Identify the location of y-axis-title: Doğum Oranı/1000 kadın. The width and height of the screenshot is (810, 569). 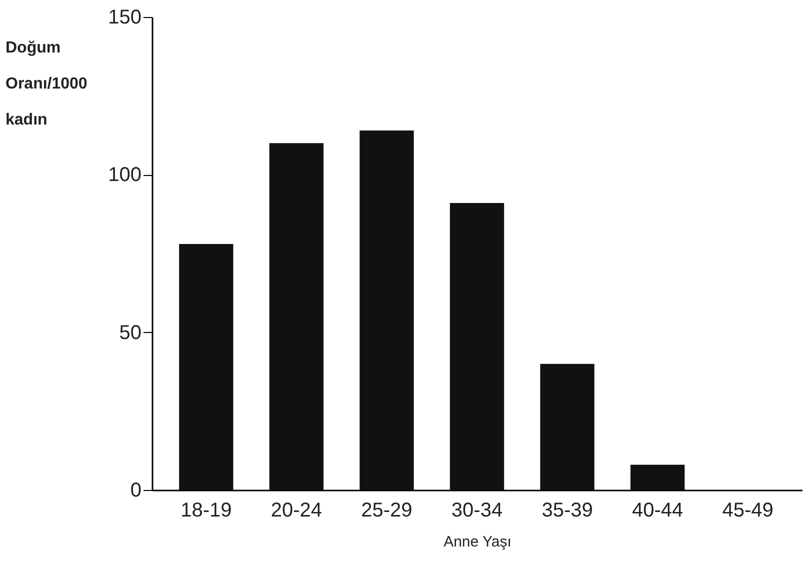
(47, 84).